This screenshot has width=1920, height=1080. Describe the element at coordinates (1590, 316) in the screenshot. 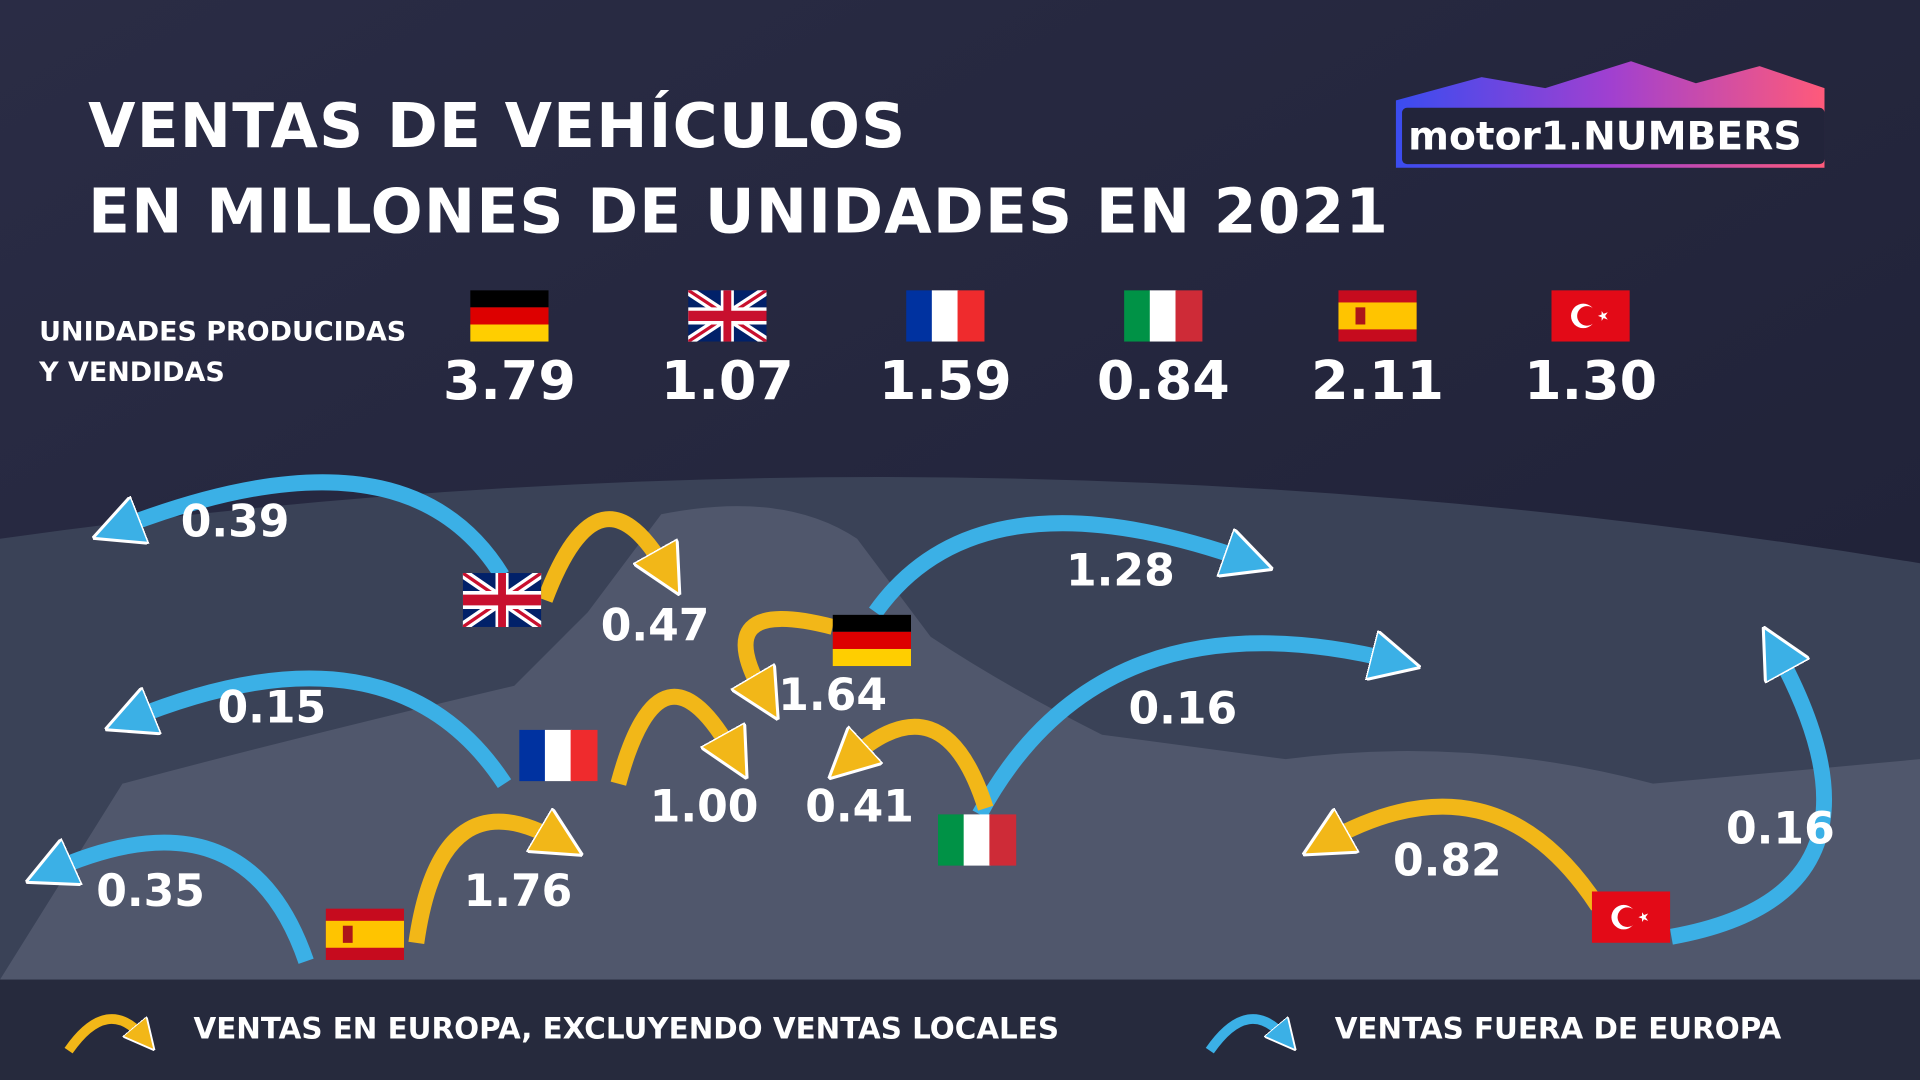

I see `turkey-flag` at that location.